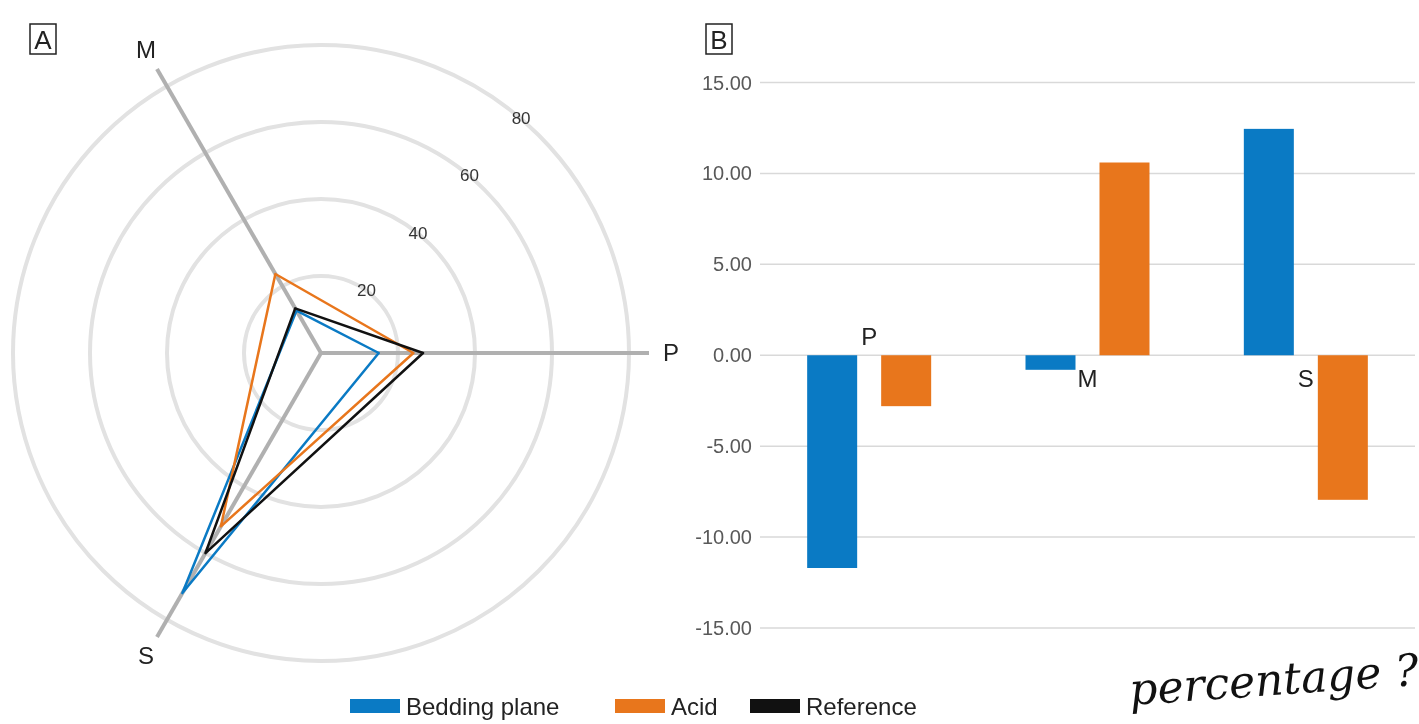 The height and width of the screenshot is (724, 1419). I want to click on y-tick-label: -10.00, so click(723, 537).